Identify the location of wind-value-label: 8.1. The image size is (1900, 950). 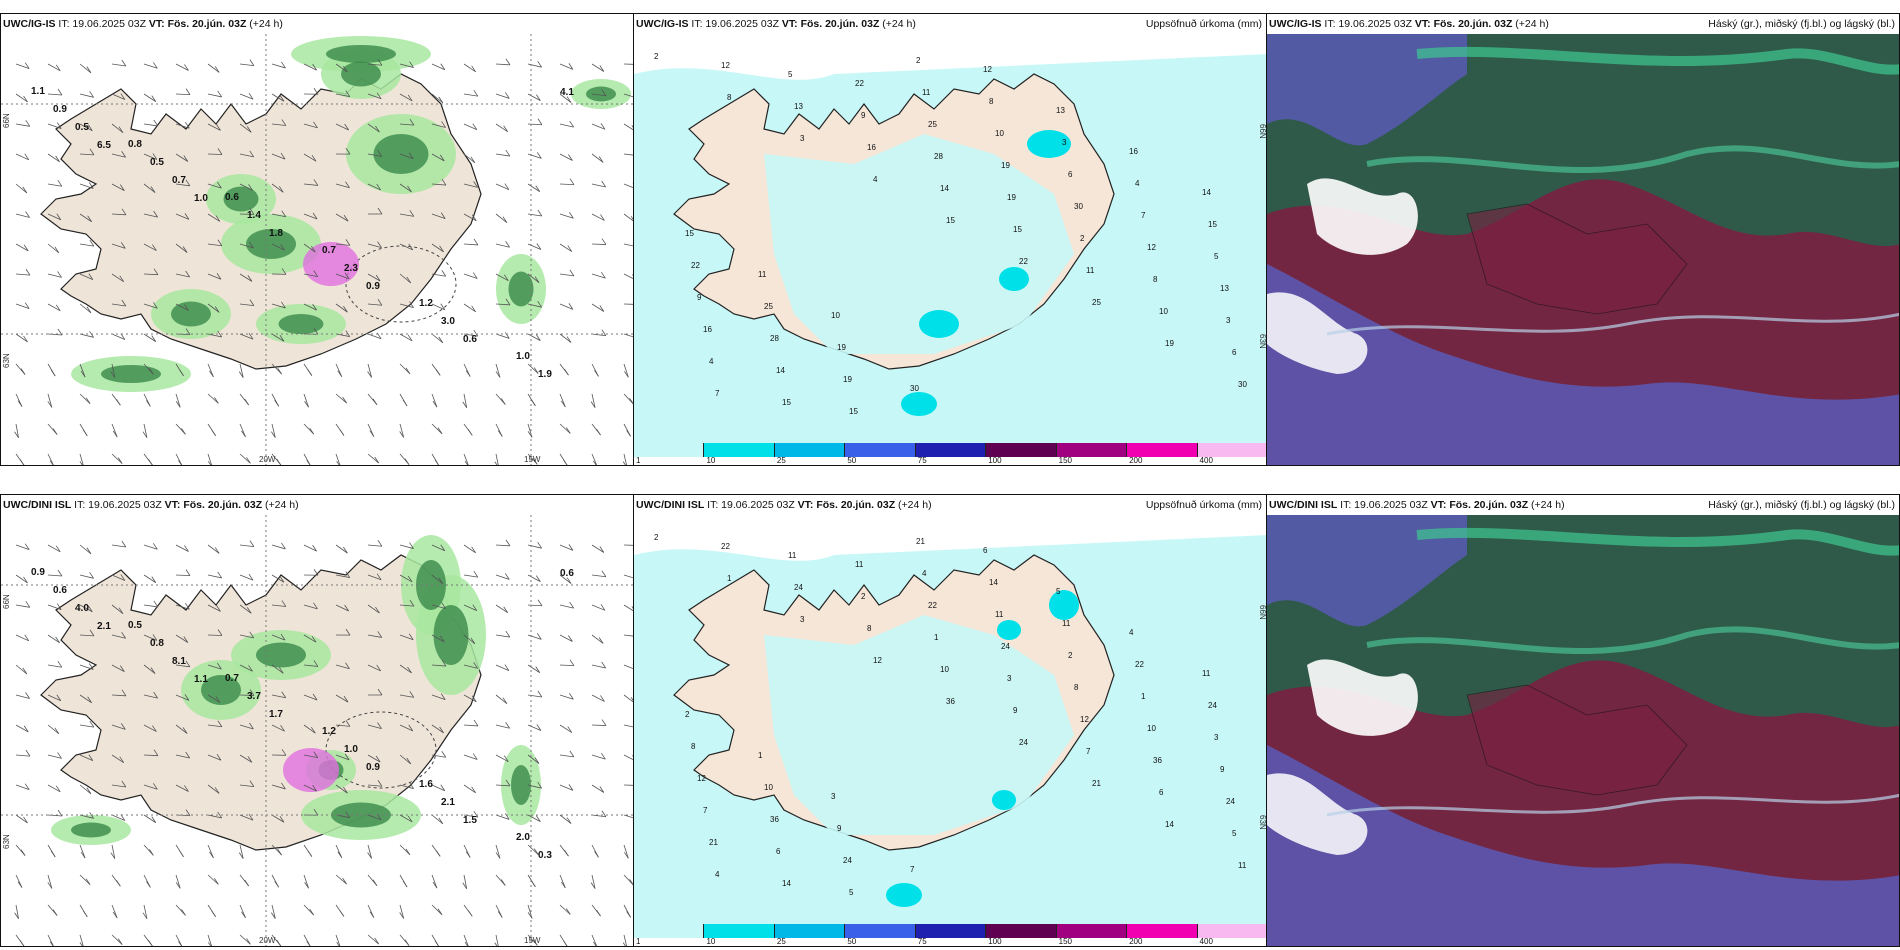
(179, 661).